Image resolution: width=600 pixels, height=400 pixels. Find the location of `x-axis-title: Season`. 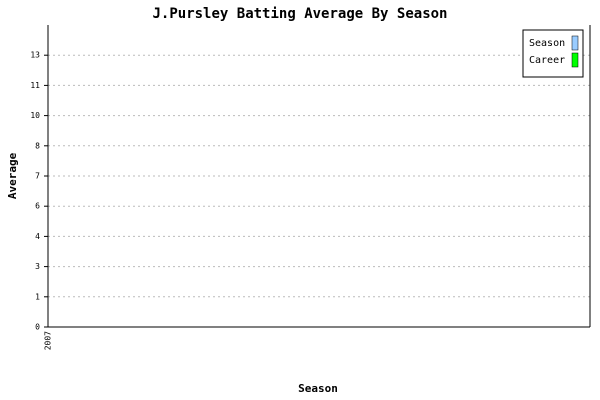

x-axis-title: Season is located at coordinates (318, 388).